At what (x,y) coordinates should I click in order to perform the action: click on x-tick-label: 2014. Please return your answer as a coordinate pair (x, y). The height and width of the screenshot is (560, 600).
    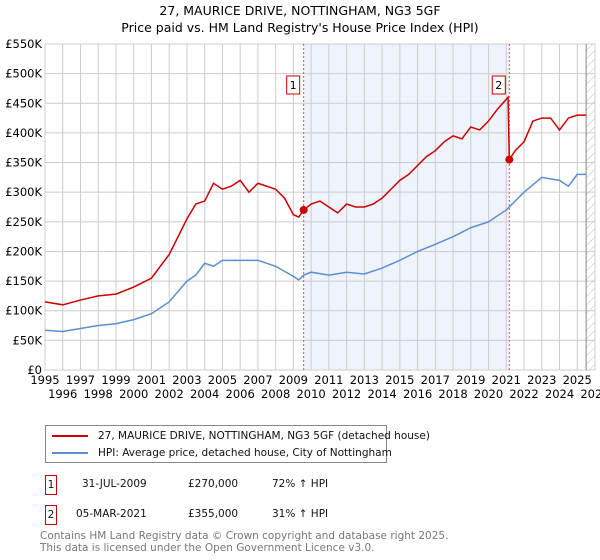
    Looking at the image, I should click on (381, 394).